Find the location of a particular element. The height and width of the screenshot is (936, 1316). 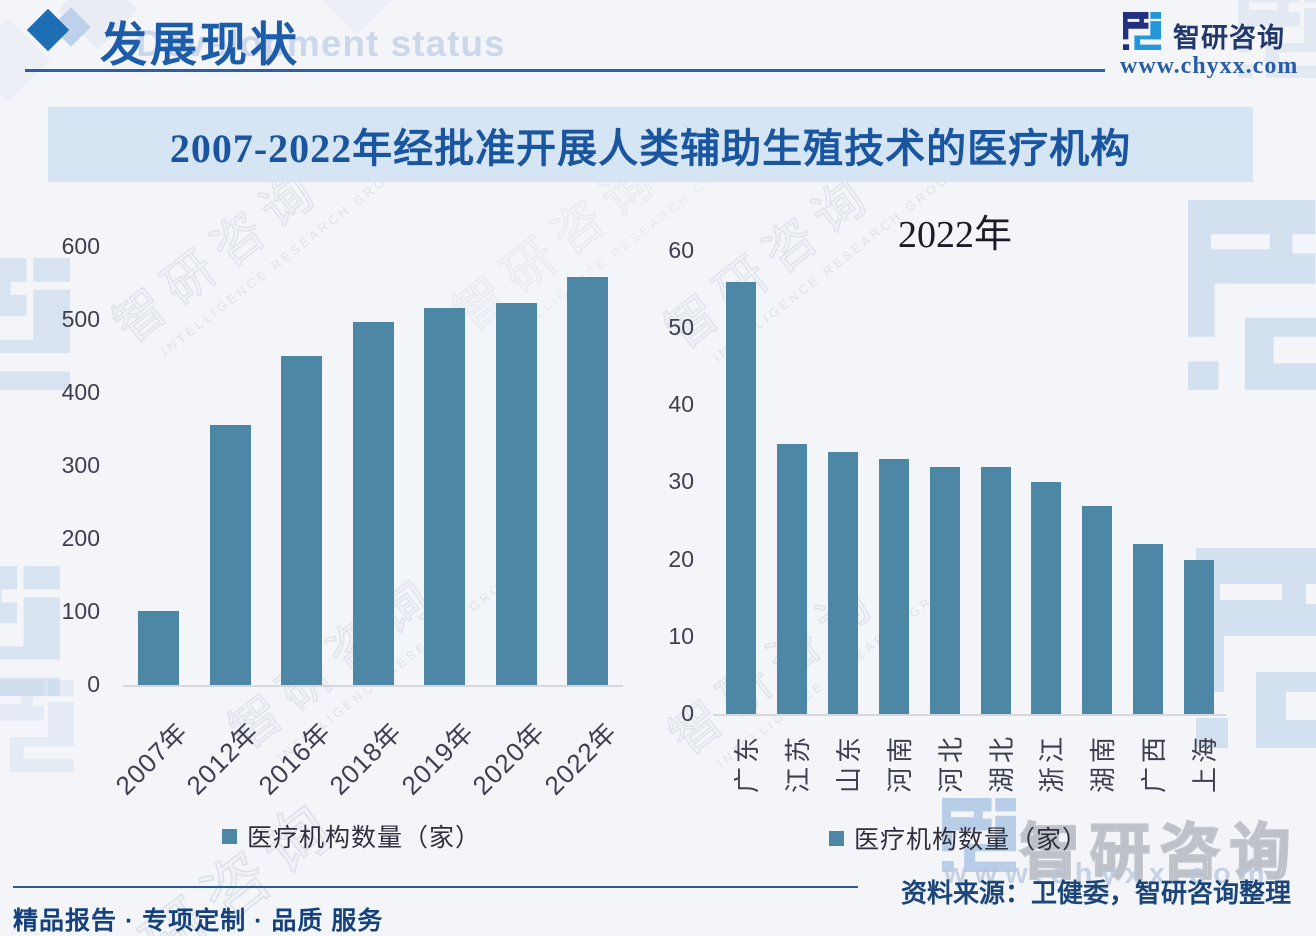

y-tick-label: 100 is located at coordinates (80, 611).